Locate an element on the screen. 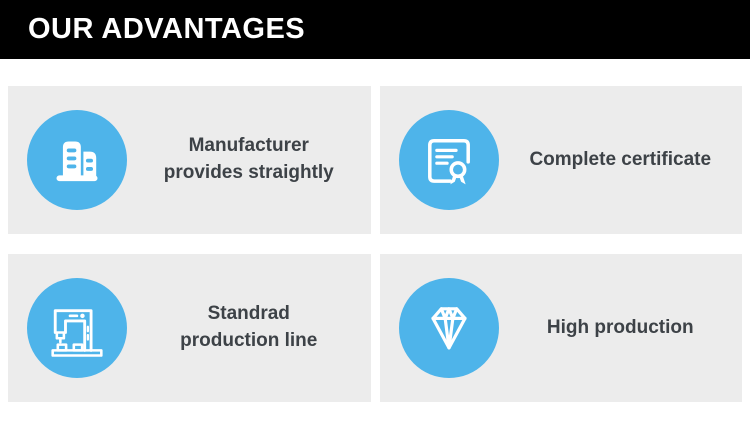  header-bar: OUR ADVANTAGES is located at coordinates (375, 29).